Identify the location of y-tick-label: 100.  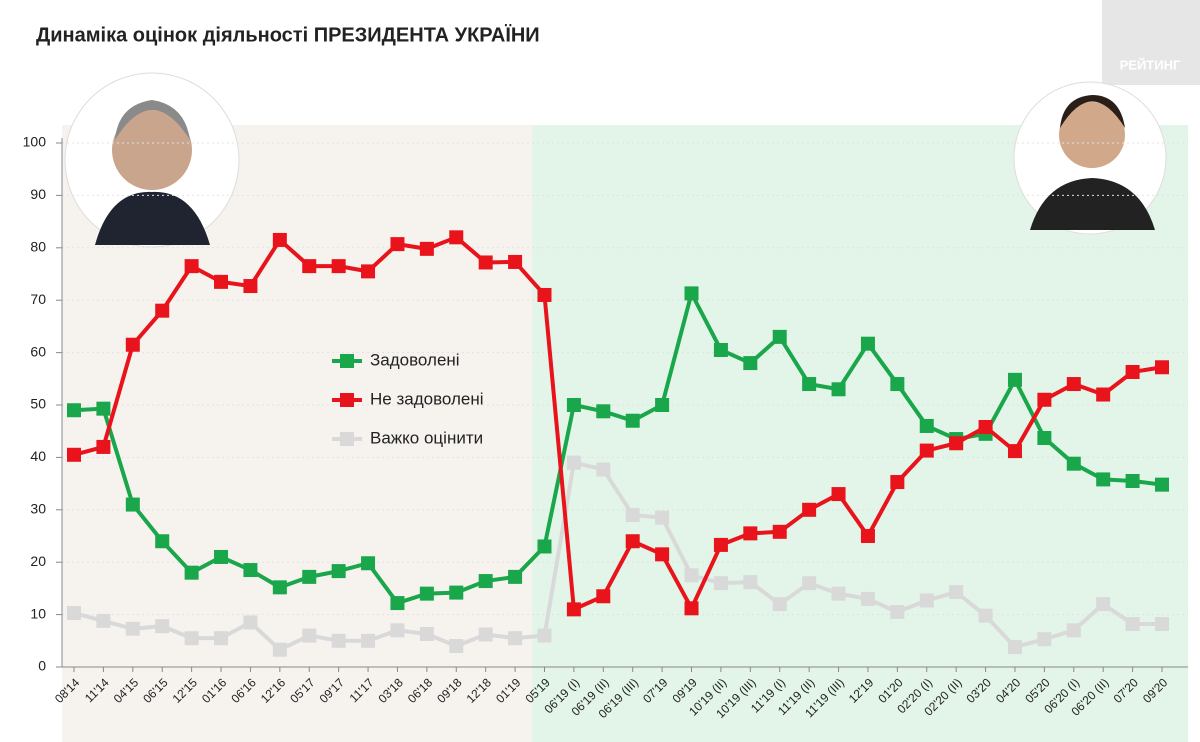
(35, 142).